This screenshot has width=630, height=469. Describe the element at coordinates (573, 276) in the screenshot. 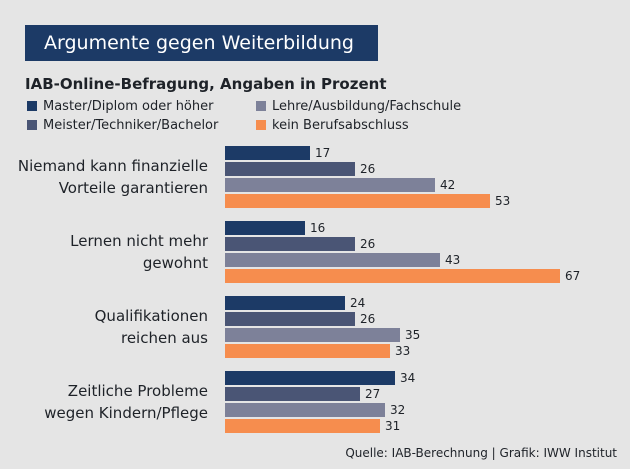

I see `data-label: 67` at that location.